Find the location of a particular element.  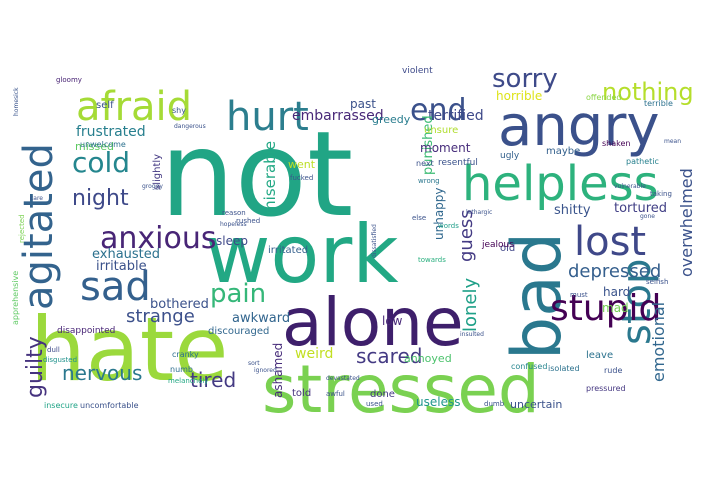

cloud-word: selfish is located at coordinates (657, 282).